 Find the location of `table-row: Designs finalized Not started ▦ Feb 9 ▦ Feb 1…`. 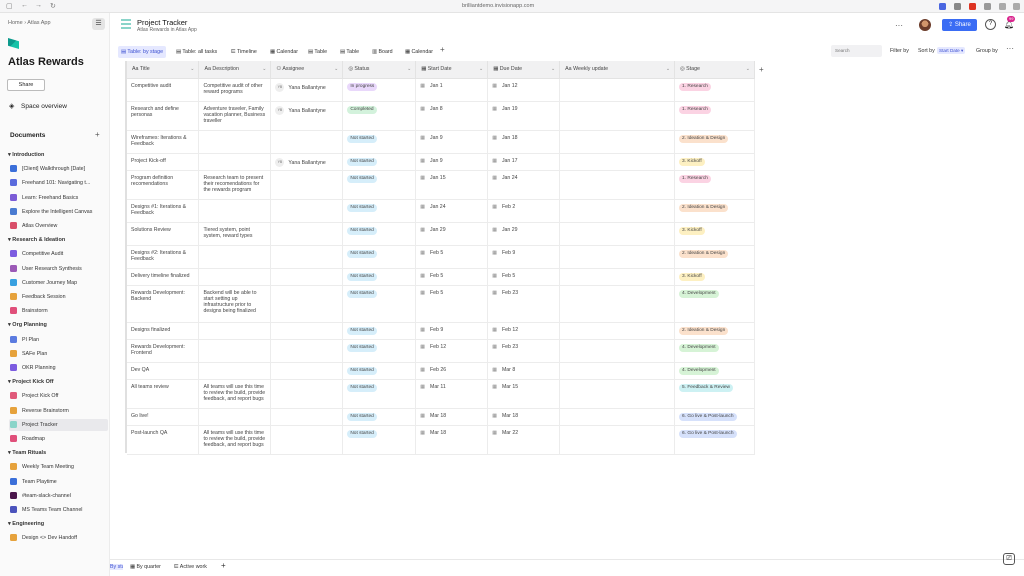

table-row: Designs finalized Not started ▦ Feb 9 ▦ Feb 1… is located at coordinates (441, 331).